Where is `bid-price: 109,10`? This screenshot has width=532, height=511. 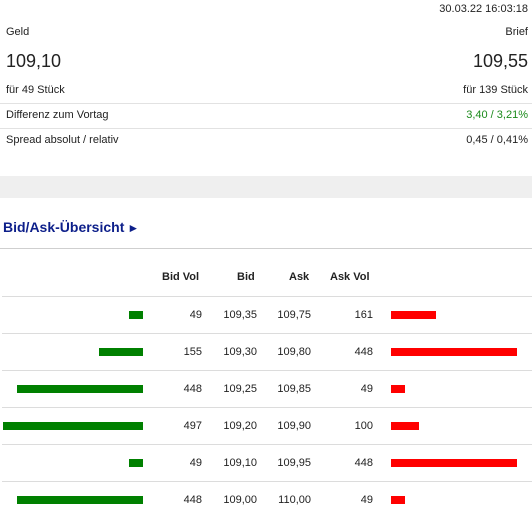
bid-price: 109,10 is located at coordinates (34, 61).